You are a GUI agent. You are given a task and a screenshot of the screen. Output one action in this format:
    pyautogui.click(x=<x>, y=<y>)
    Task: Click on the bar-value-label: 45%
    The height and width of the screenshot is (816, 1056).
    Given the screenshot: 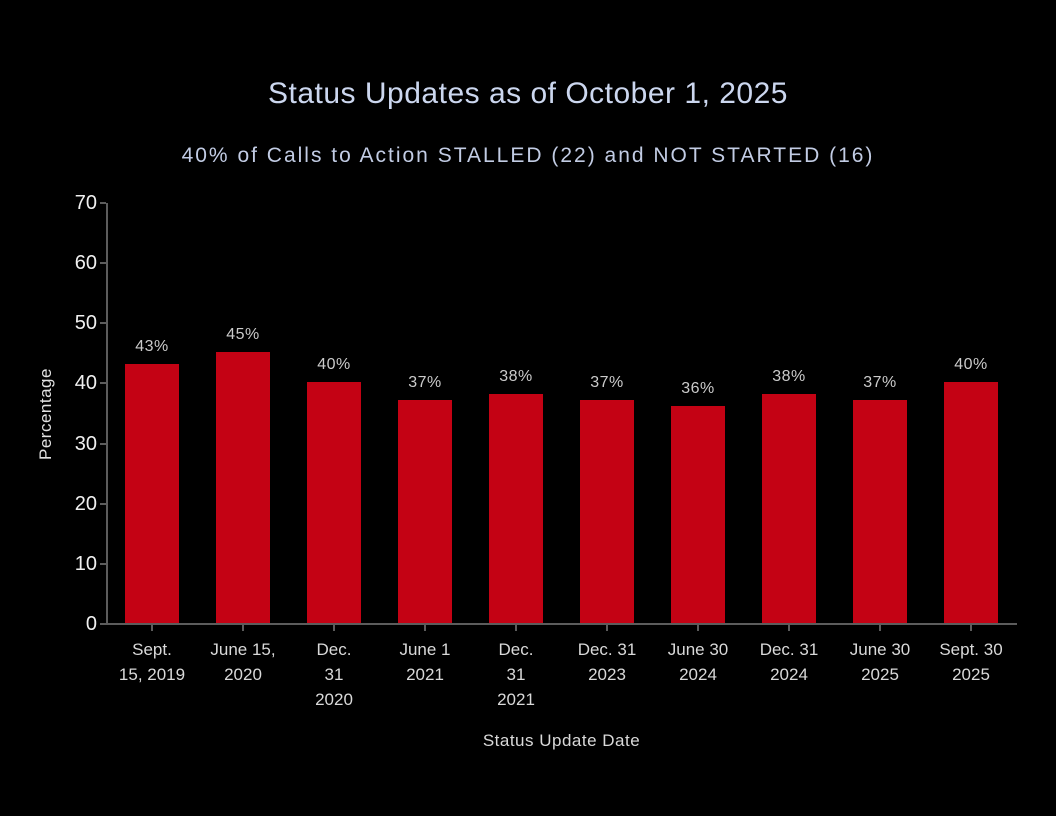 What is the action you would take?
    pyautogui.click(x=243, y=334)
    